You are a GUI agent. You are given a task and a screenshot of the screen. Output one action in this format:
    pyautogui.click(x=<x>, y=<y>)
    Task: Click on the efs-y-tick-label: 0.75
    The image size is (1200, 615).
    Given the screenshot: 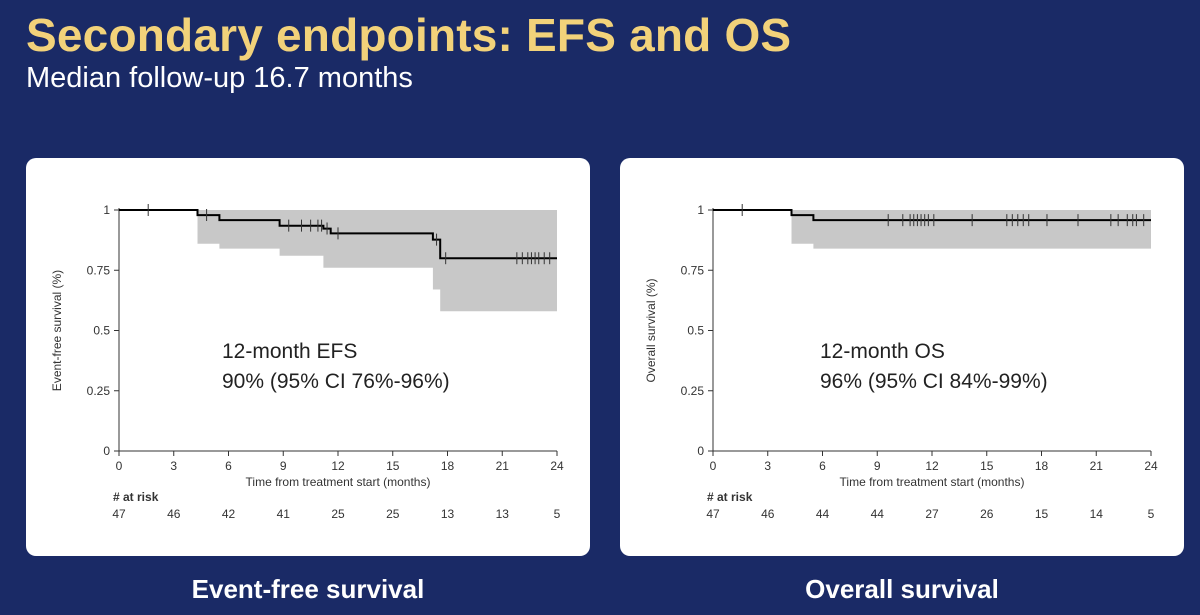 What is the action you would take?
    pyautogui.click(x=99, y=270)
    